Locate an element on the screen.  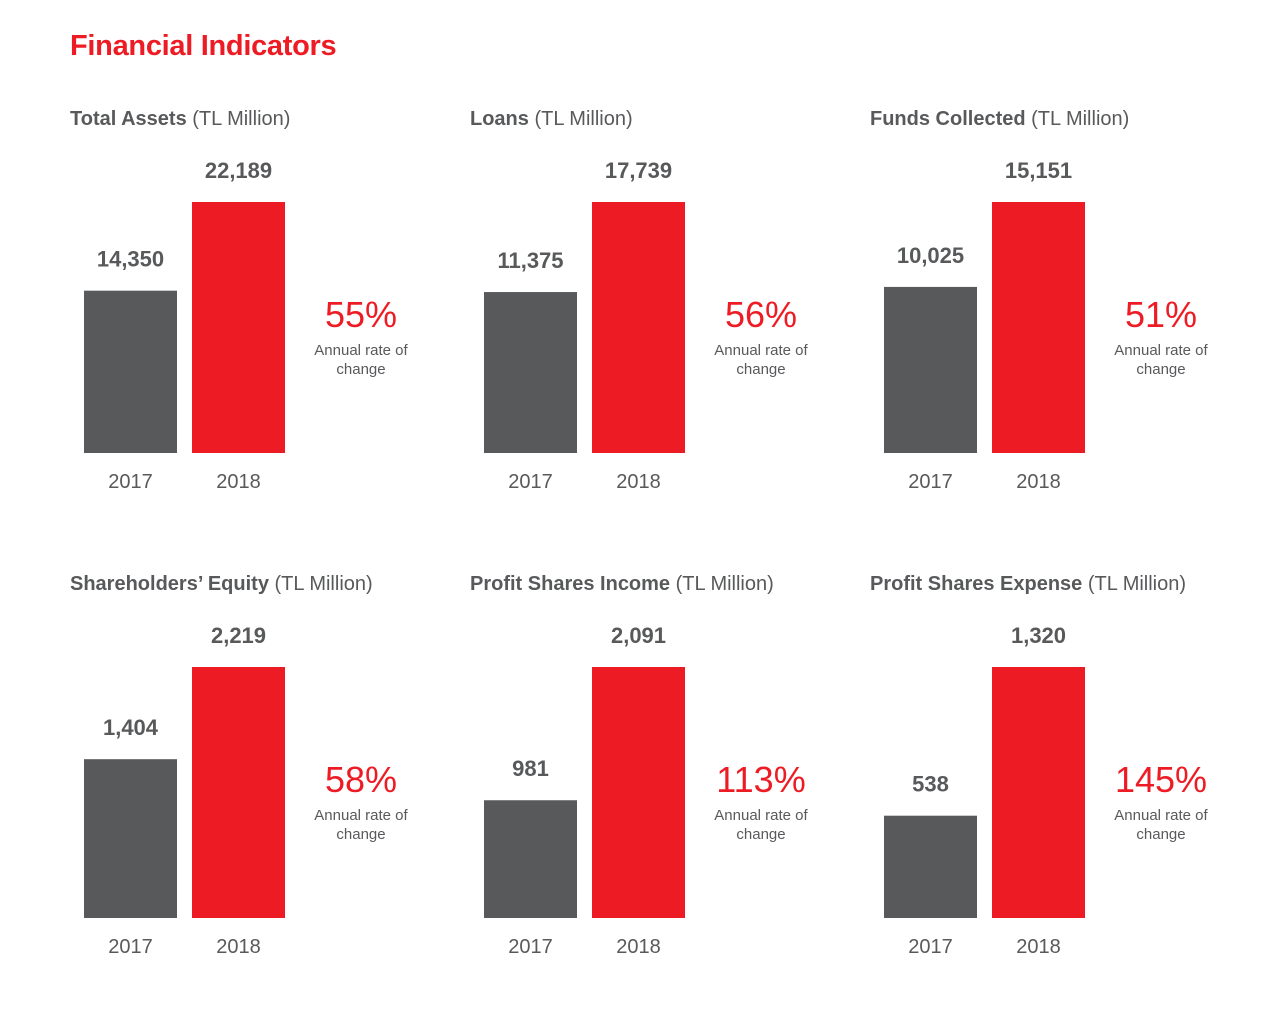
rate-of-change-value: 55% is located at coordinates (361, 314).